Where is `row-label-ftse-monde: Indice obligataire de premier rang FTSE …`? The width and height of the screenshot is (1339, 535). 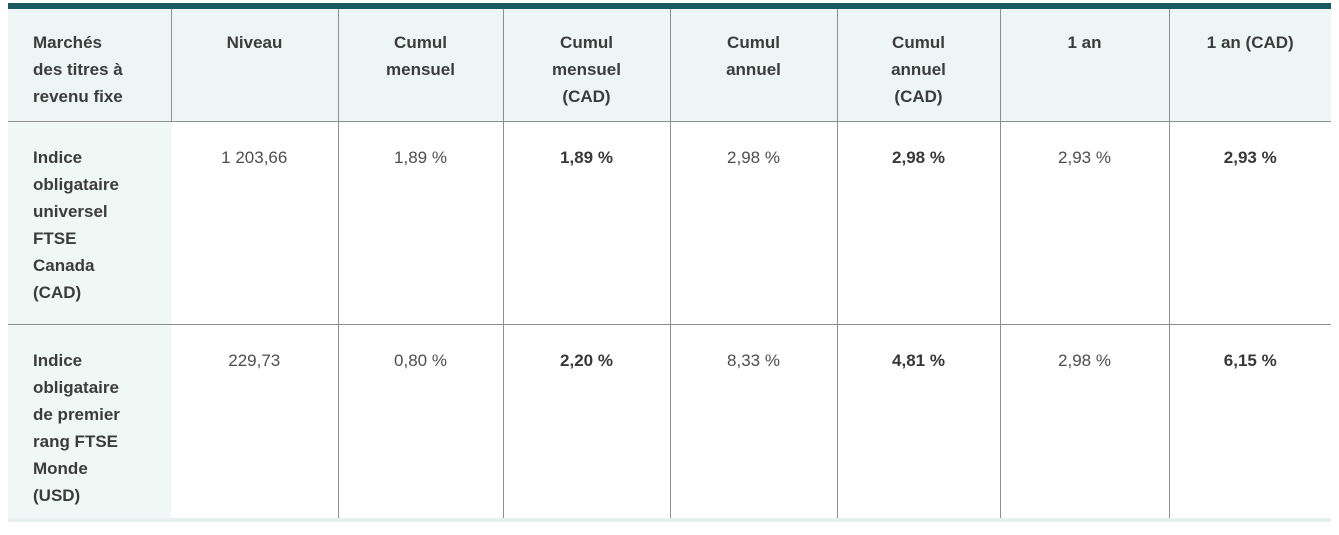 row-label-ftse-monde: Indice obligataire de premier rang FTSE … is located at coordinates (89, 423).